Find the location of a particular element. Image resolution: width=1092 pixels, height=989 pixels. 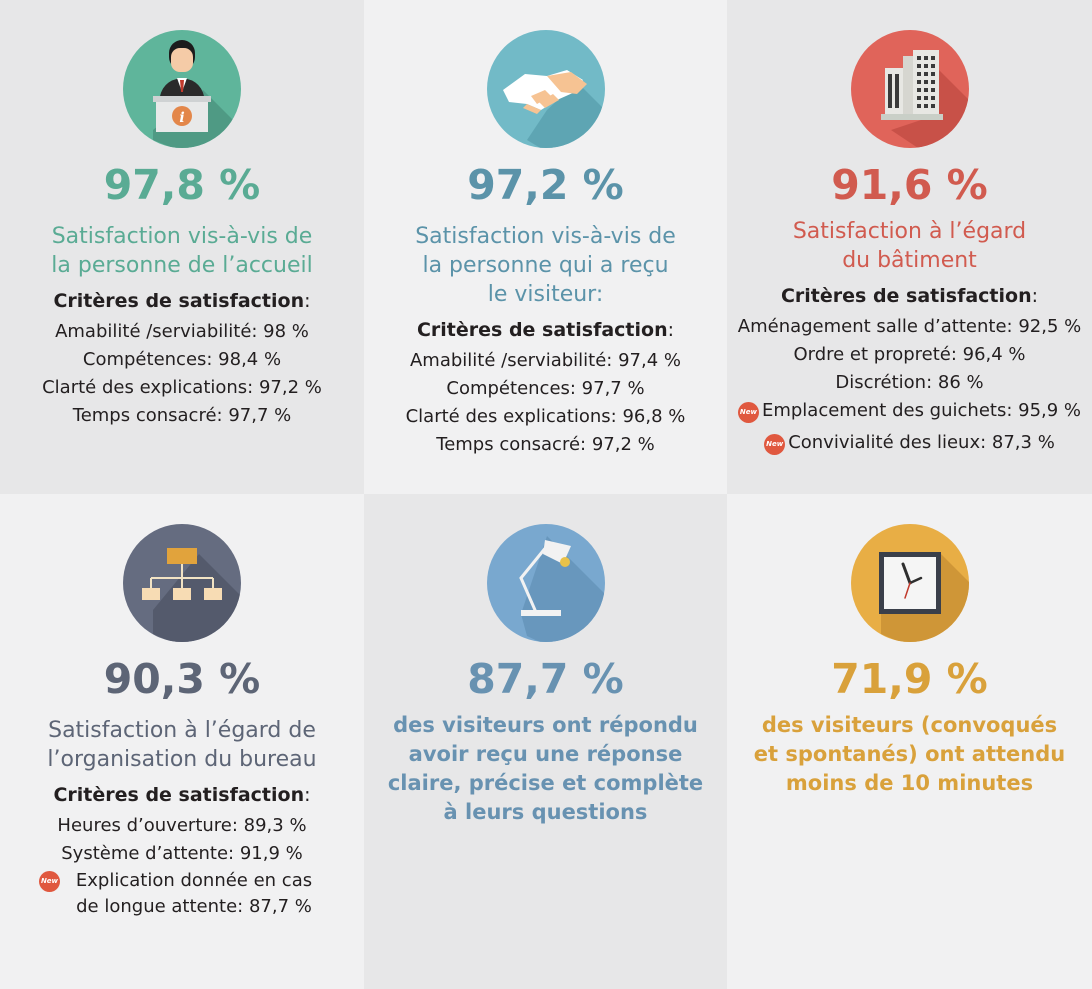

percent-value: 87,7 % is located at coordinates (545, 679).